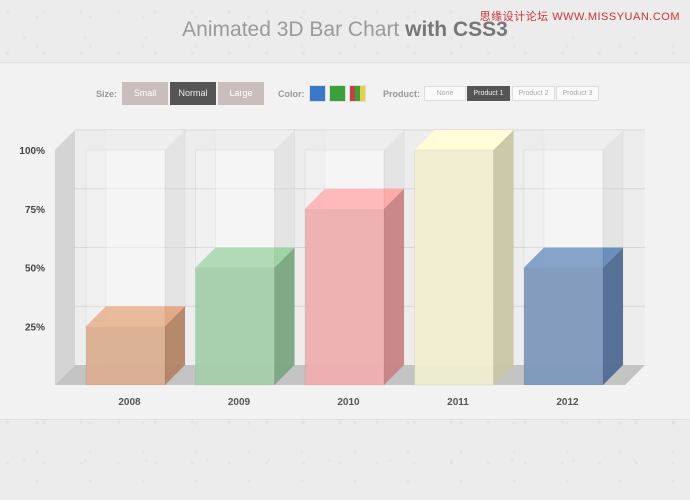 The height and width of the screenshot is (500, 690). Describe the element at coordinates (35, 210) in the screenshot. I see `y-tick-label: 75%` at that location.